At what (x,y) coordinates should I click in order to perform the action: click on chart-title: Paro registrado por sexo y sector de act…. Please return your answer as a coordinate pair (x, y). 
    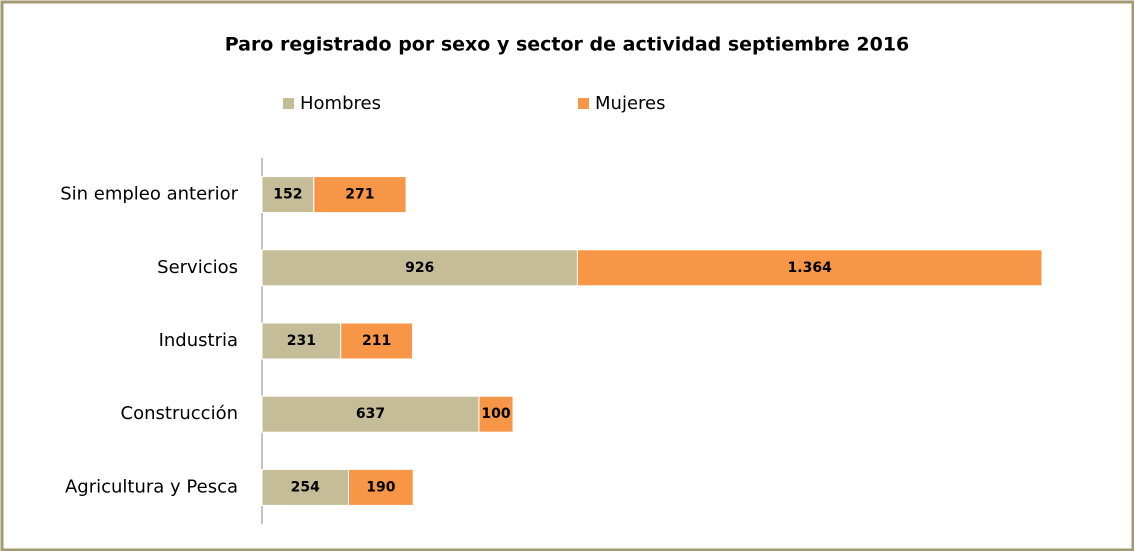
    Looking at the image, I should click on (567, 45).